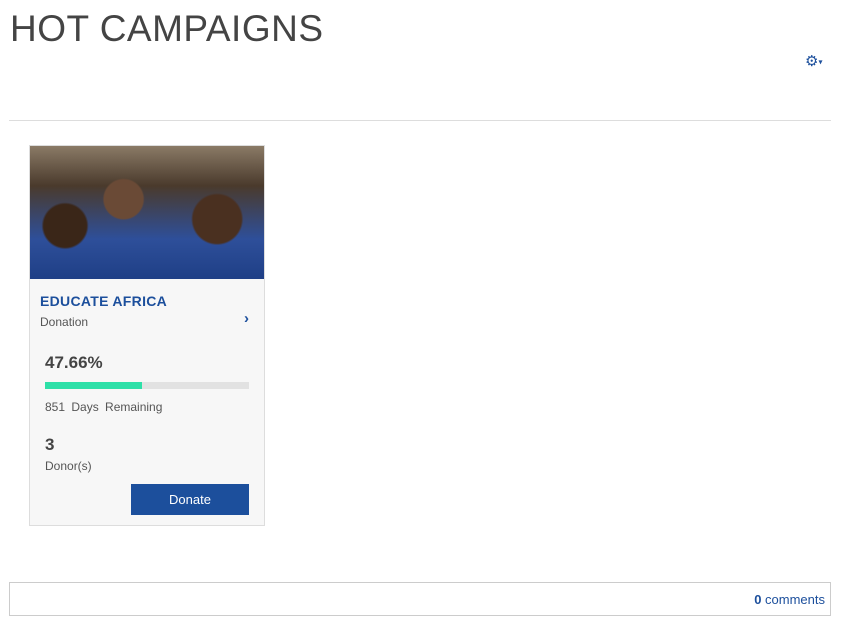 Image resolution: width=849 pixels, height=629 pixels. What do you see at coordinates (147, 385) in the screenshot?
I see `progress-bar` at bounding box center [147, 385].